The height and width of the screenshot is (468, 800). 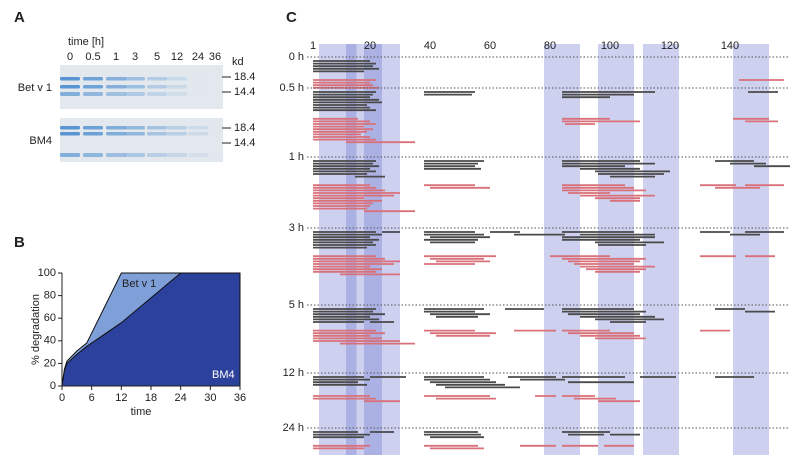 What do you see at coordinates (151, 398) in the screenshot?
I see `x-tick-label: 18` at bounding box center [151, 398].